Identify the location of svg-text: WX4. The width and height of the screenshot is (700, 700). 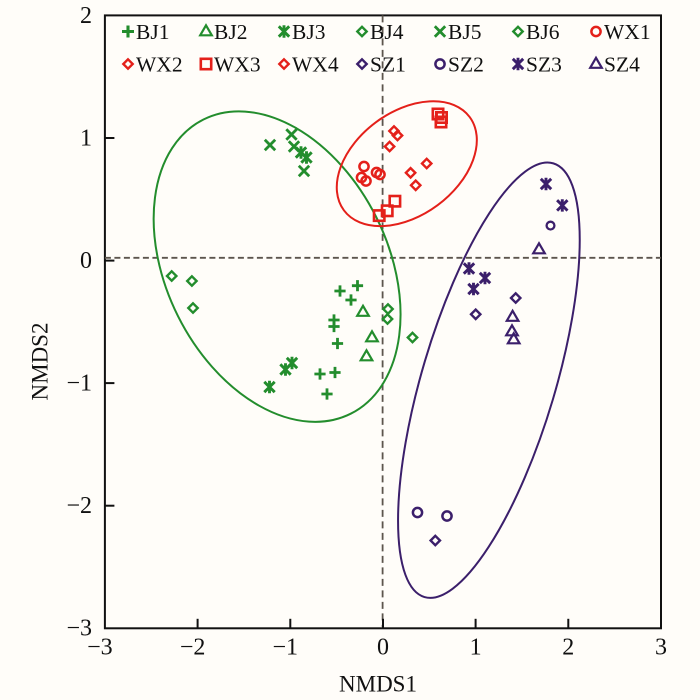
(315, 65).